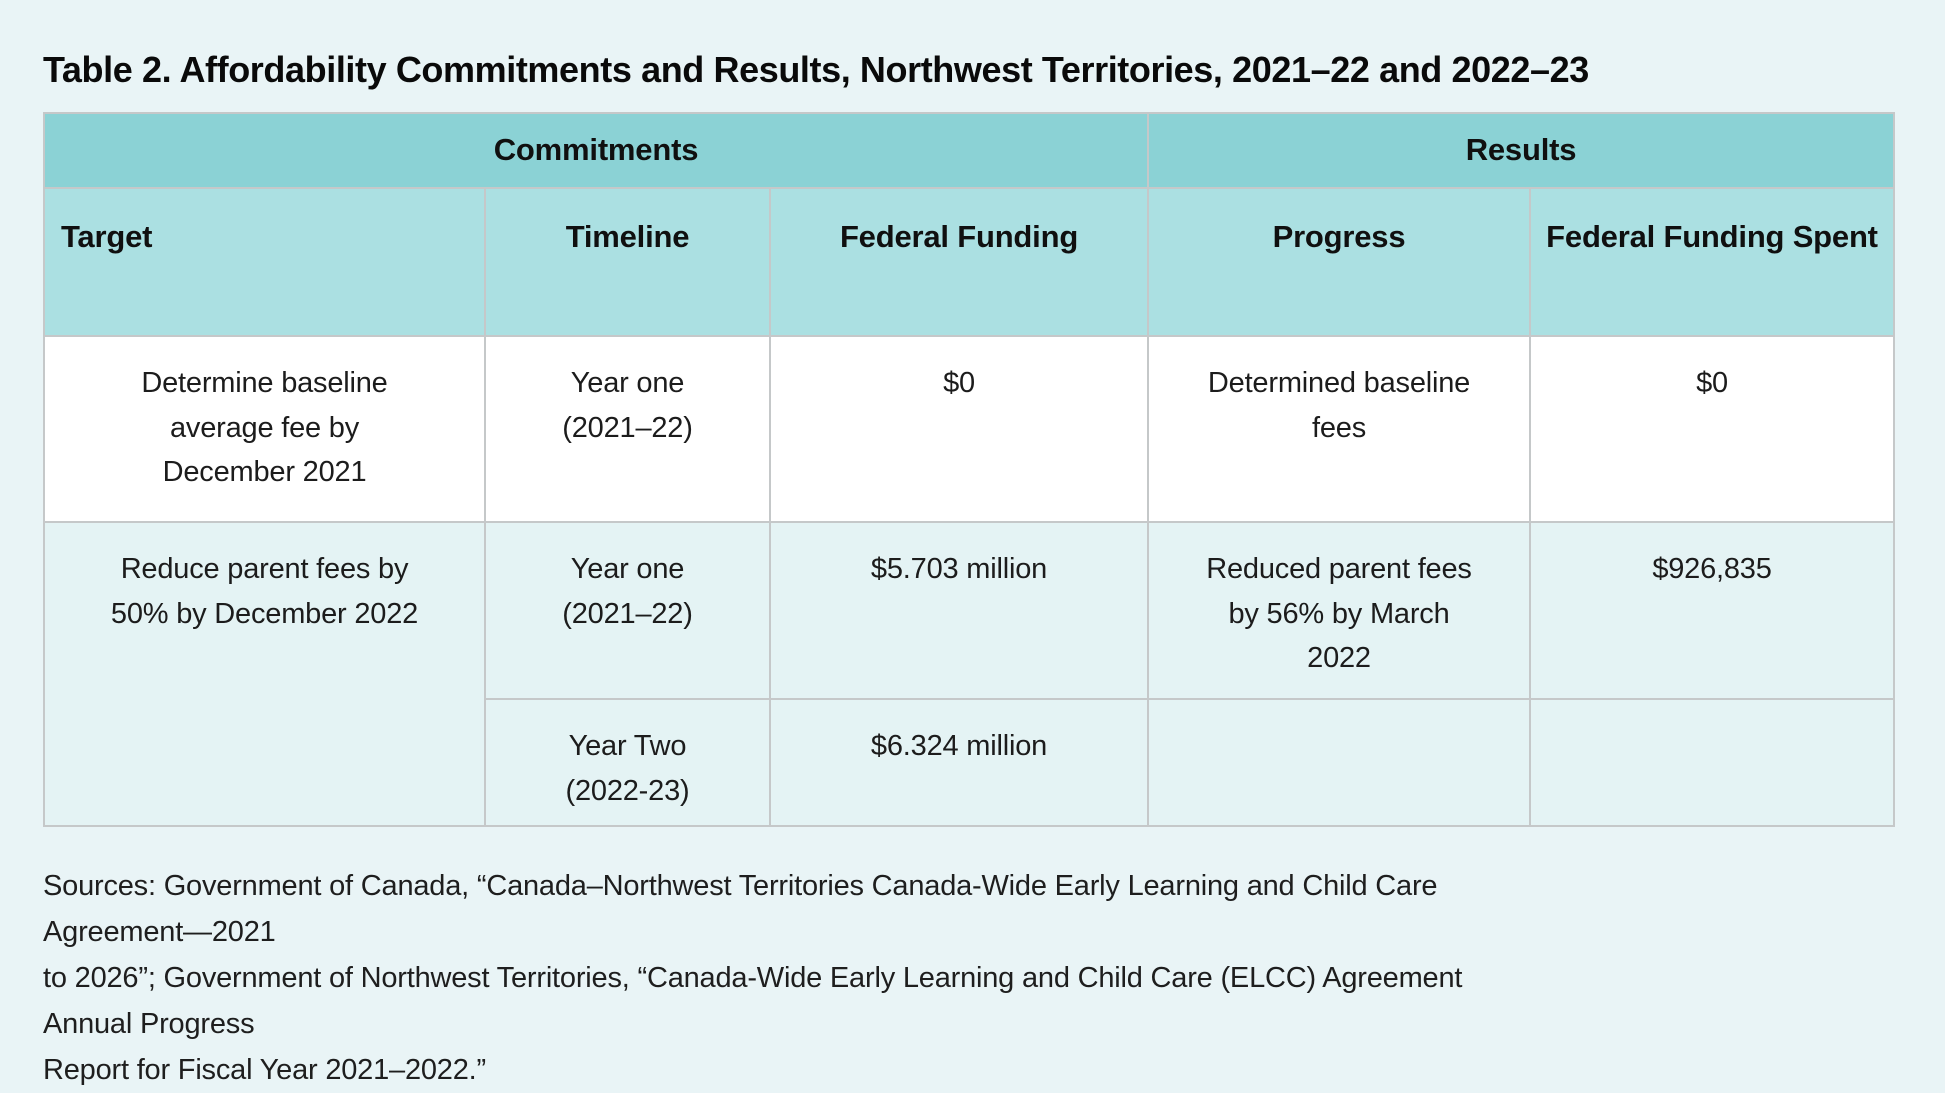 Image resolution: width=1945 pixels, height=1093 pixels. What do you see at coordinates (596, 150) in the screenshot?
I see `group-header-commitments: Commitments` at bounding box center [596, 150].